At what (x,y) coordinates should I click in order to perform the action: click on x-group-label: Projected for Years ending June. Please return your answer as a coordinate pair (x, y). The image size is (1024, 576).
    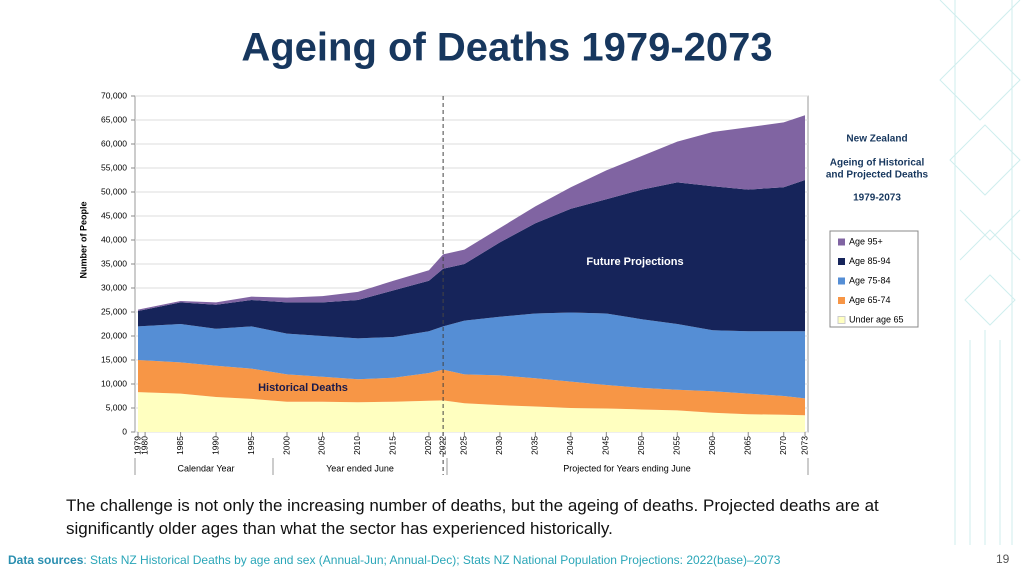
    Looking at the image, I should click on (627, 468).